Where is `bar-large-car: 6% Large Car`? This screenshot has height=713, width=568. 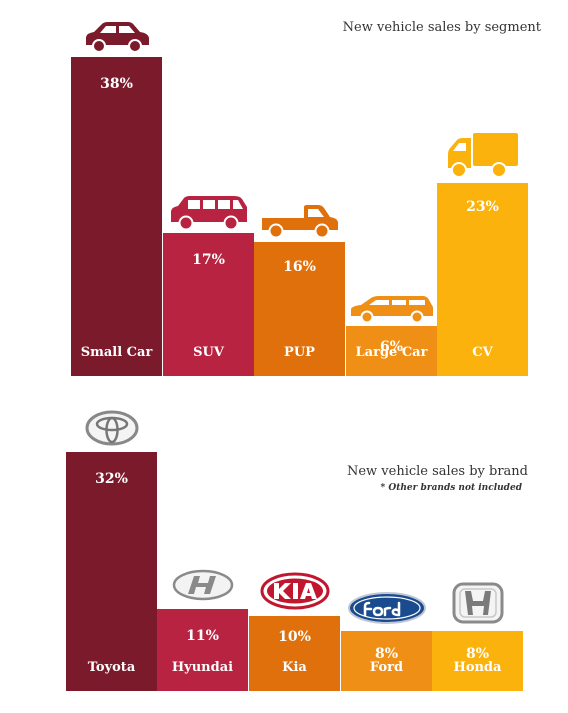
bar-large-car: 6% Large Car is located at coordinates (391, 351).